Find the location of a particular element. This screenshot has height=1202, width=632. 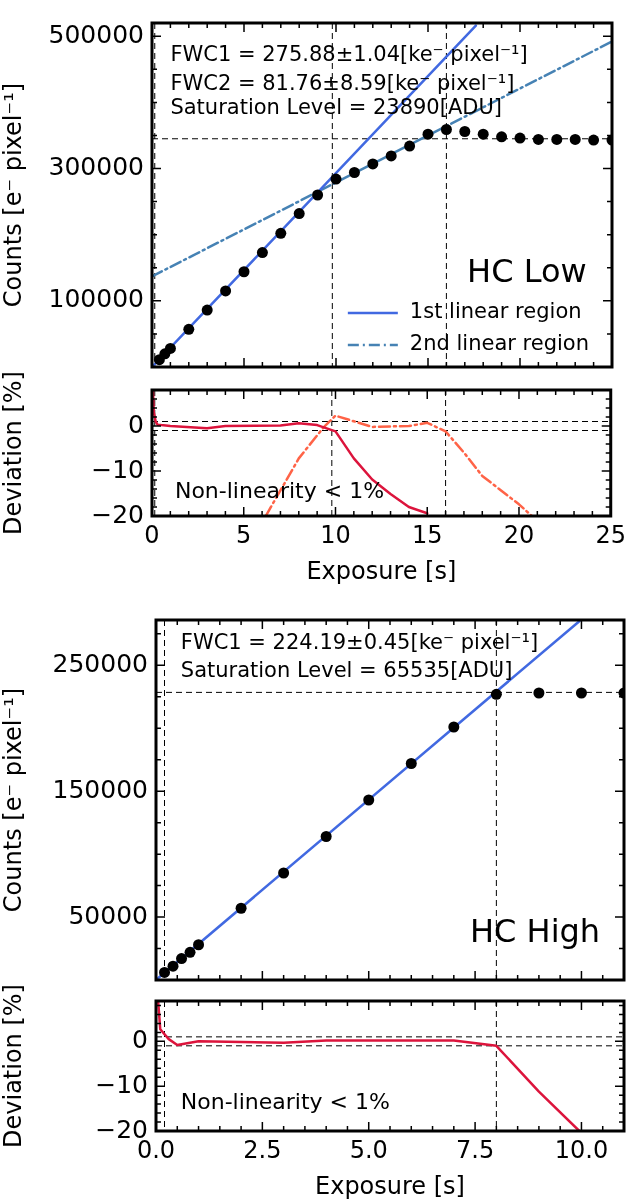

y-tick-label: −20 is located at coordinates (117, 514).